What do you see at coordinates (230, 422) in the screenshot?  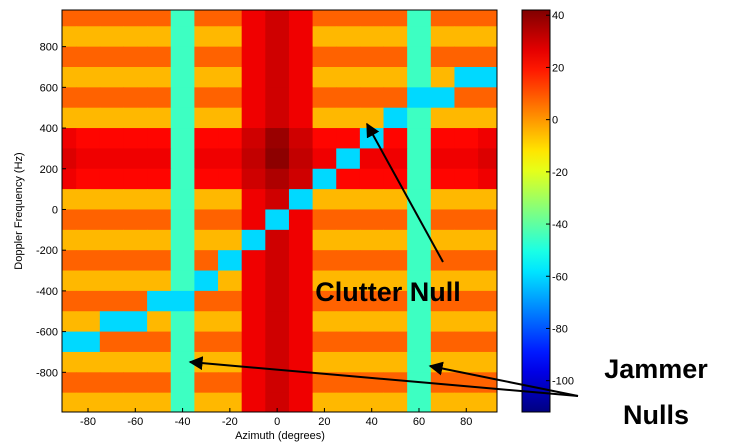 I see `x-tick-label: -20` at bounding box center [230, 422].